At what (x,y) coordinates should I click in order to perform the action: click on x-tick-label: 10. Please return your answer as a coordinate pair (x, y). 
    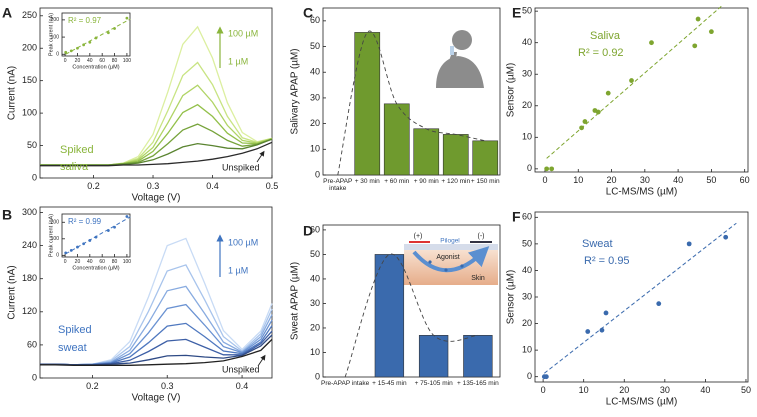
    Looking at the image, I should click on (578, 180).